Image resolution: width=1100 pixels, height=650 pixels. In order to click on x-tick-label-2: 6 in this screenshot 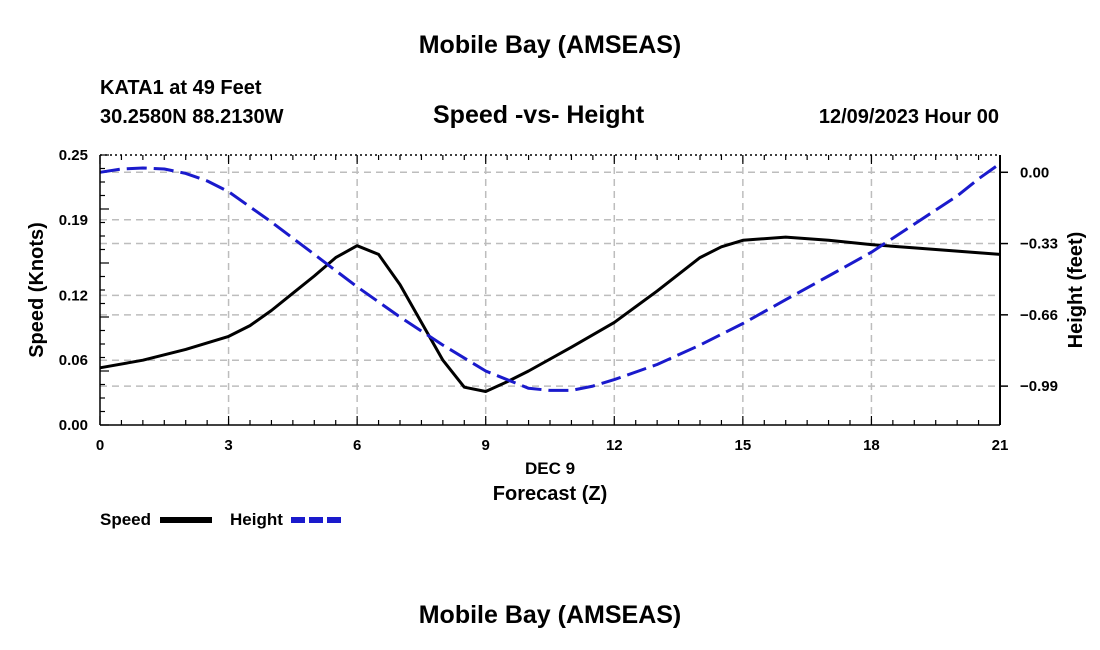, I will do `click(357, 445)`.